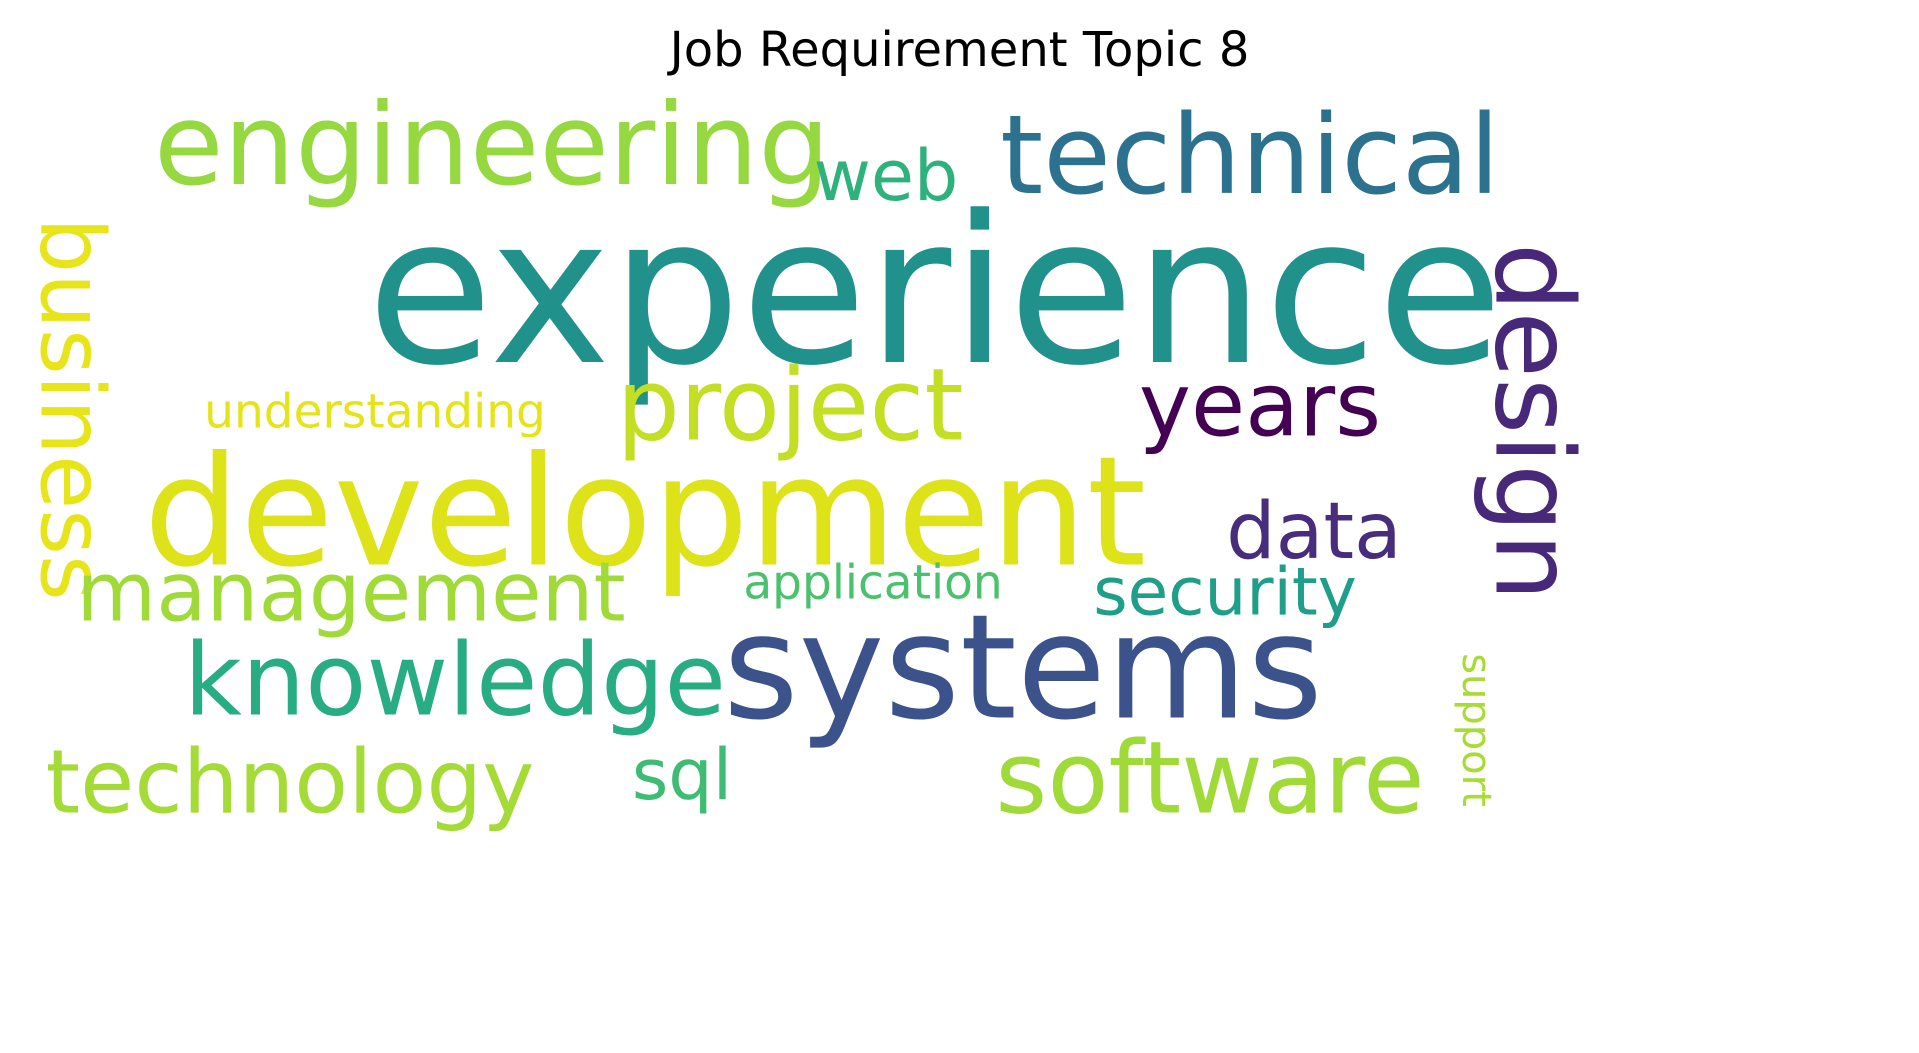 Image resolution: width=1919 pixels, height=1053 pixels. What do you see at coordinates (1225, 592) in the screenshot?
I see `word-security: security` at bounding box center [1225, 592].